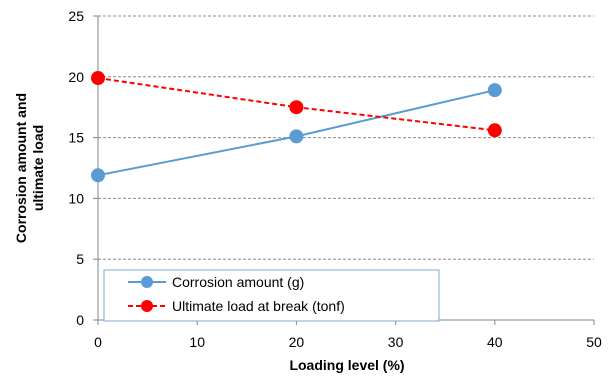 This screenshot has height=382, width=616. Describe the element at coordinates (76, 77) in the screenshot. I see `y-tick-label-20: 20` at that location.